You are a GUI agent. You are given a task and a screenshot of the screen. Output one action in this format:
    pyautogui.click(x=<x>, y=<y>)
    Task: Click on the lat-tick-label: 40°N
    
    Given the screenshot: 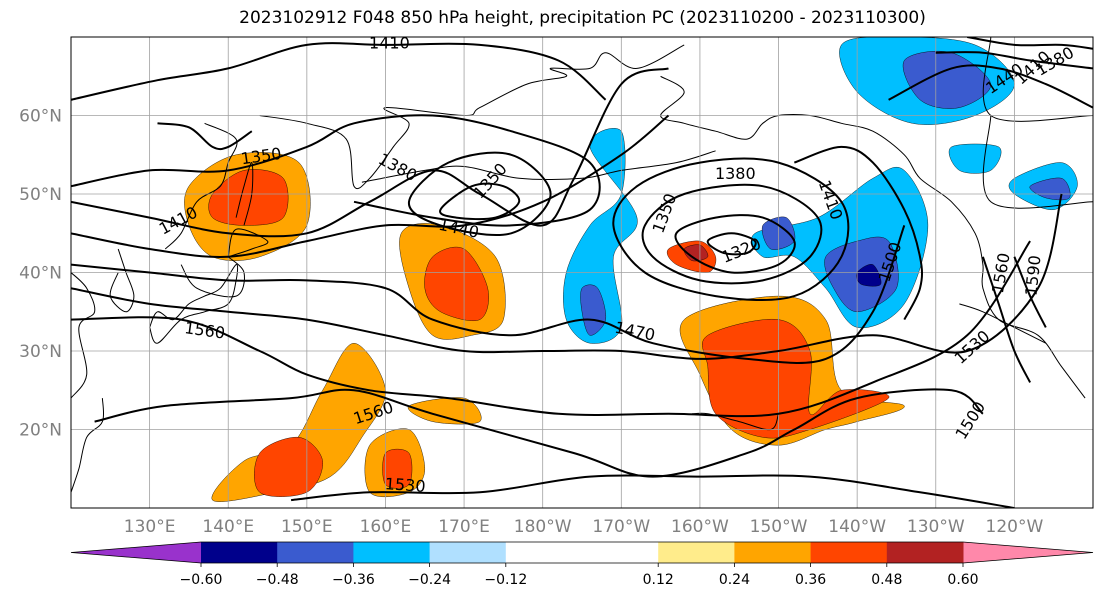 What is the action you would take?
    pyautogui.click(x=40, y=274)
    